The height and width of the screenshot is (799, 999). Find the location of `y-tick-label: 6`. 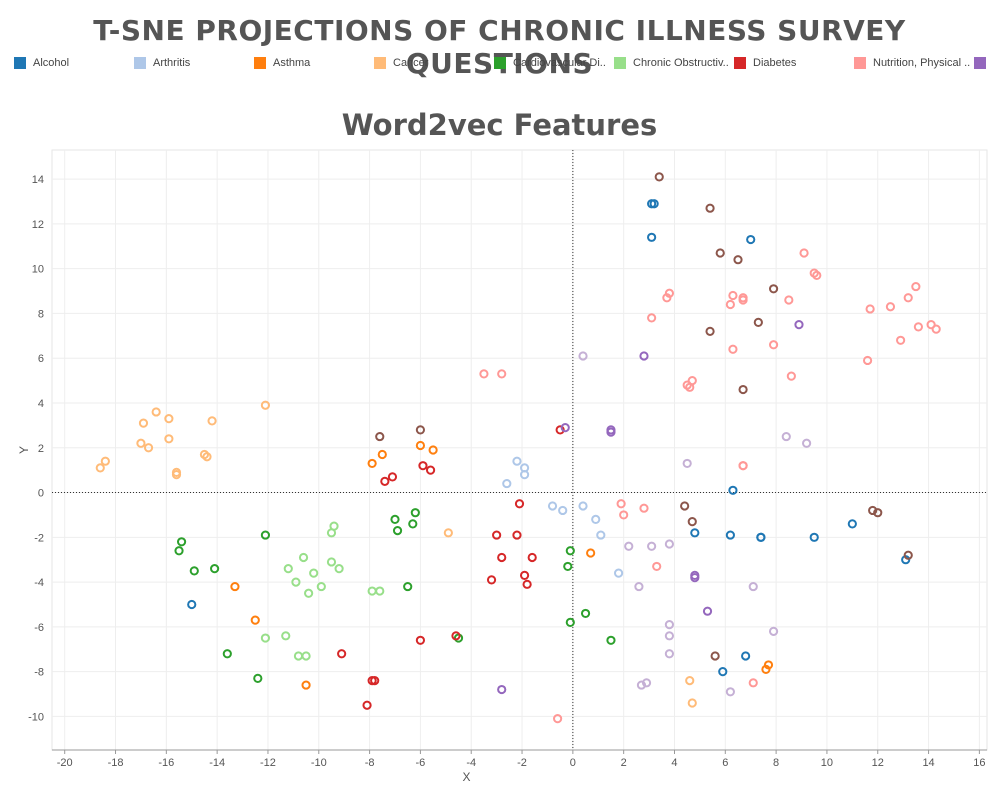

y-tick-label: 6 is located at coordinates (41, 359).